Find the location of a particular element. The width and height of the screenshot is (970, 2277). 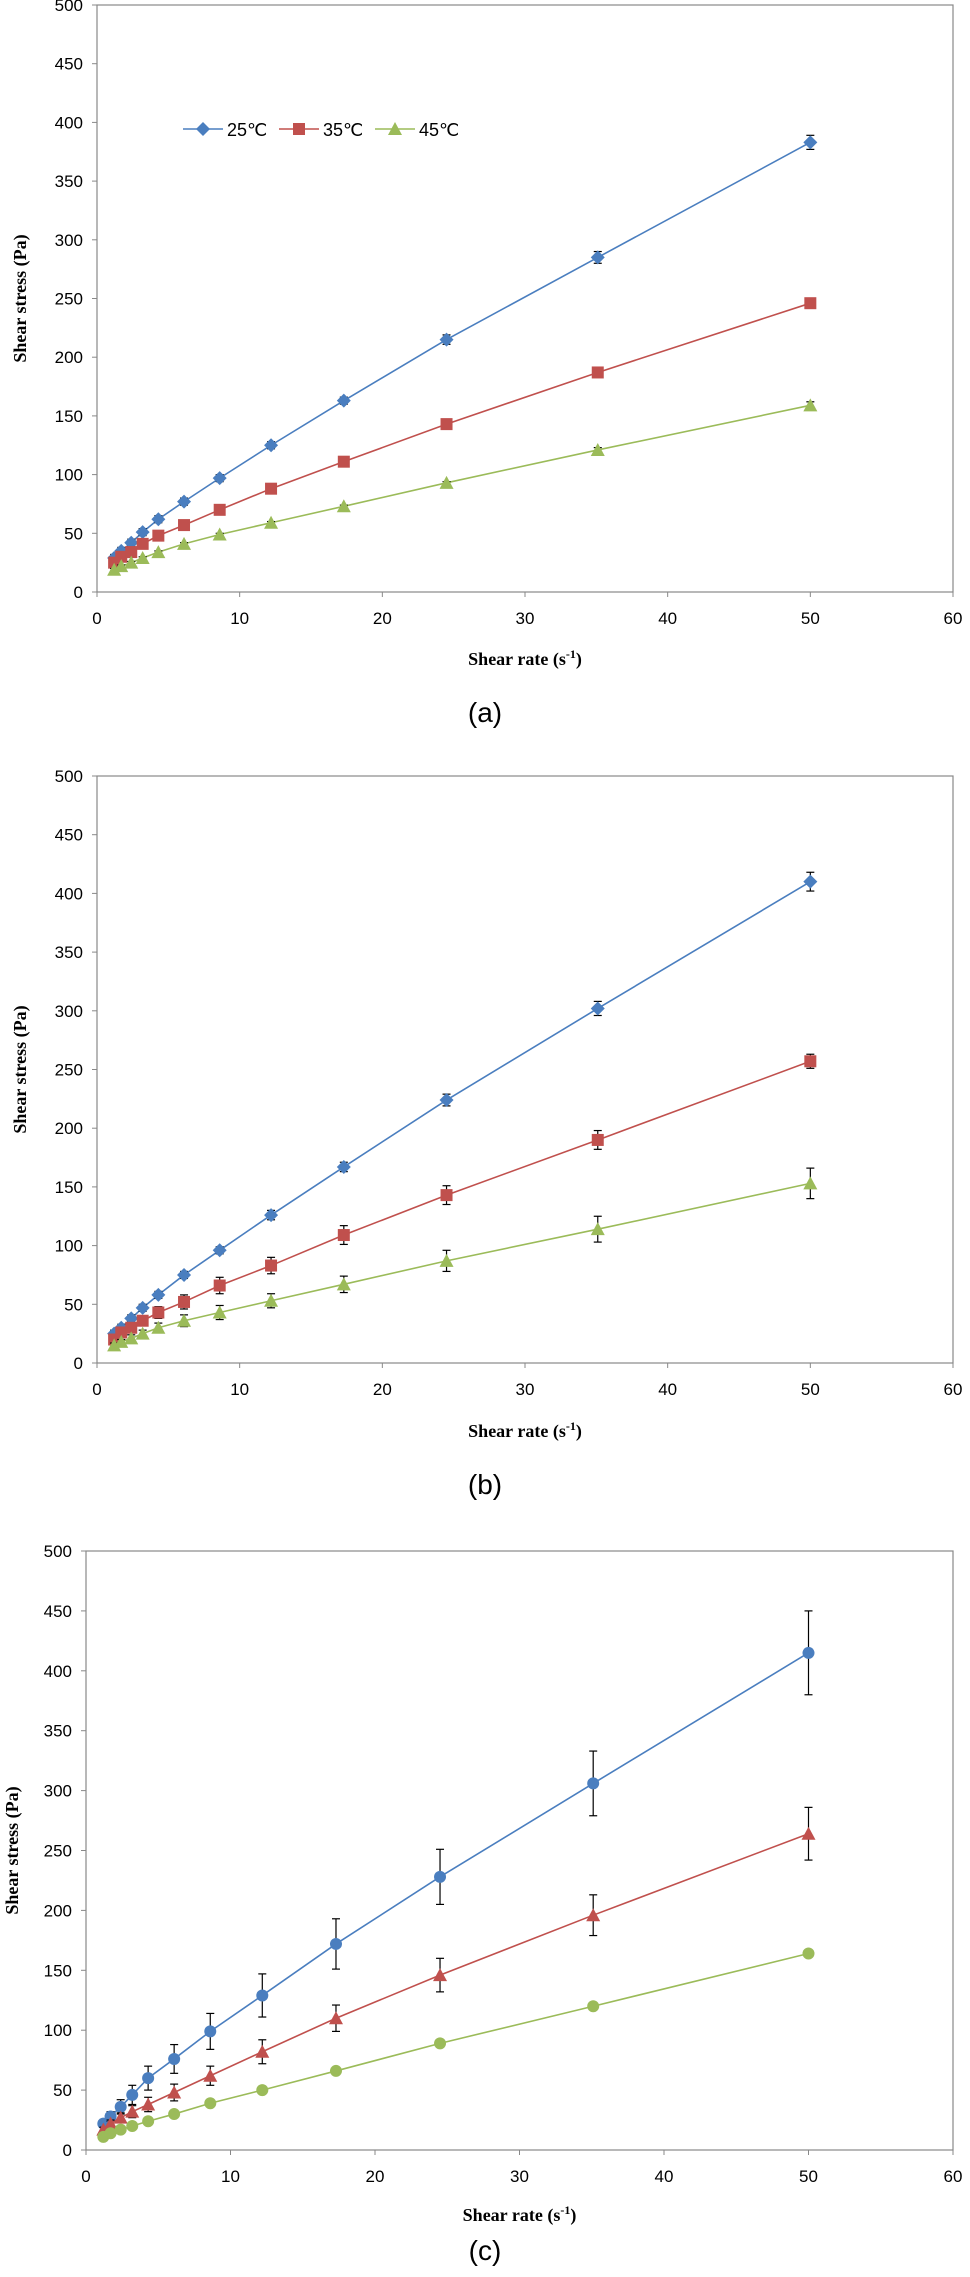

x-axis-title-main: Shear rate (s is located at coordinates (512, 2215).